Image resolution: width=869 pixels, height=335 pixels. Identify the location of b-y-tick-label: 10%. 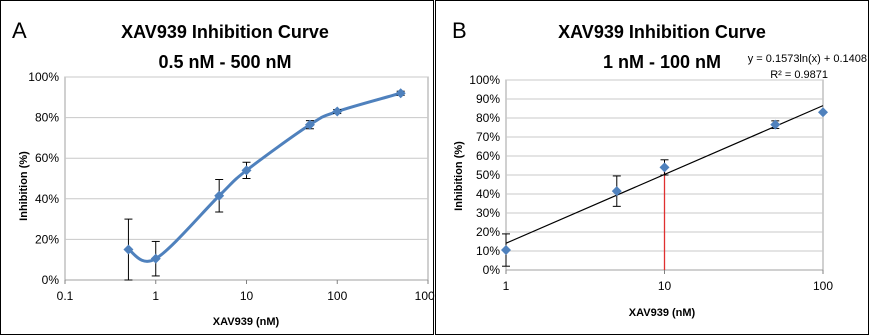
(488, 251).